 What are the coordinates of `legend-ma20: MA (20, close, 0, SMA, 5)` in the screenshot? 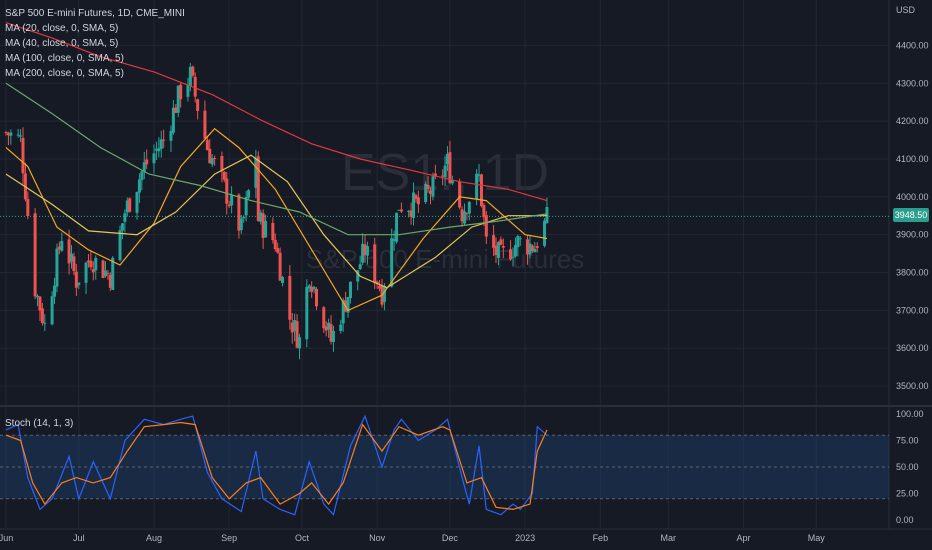 It's located at (62, 28).